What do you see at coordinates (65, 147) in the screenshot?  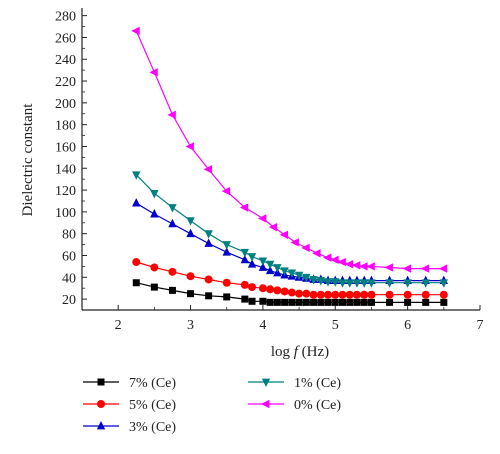 I see `y-tick-label: 160` at bounding box center [65, 147].